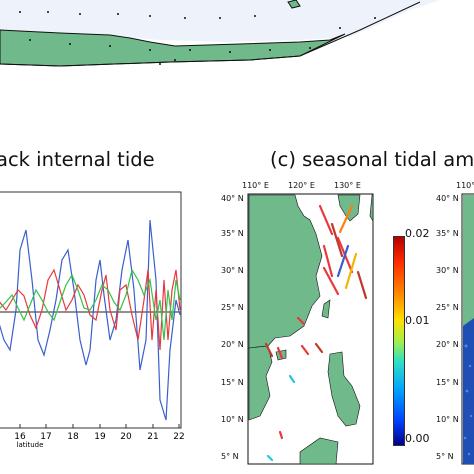 The image size is (474, 474). I want to click on map-c-korea, so click(349, 208).